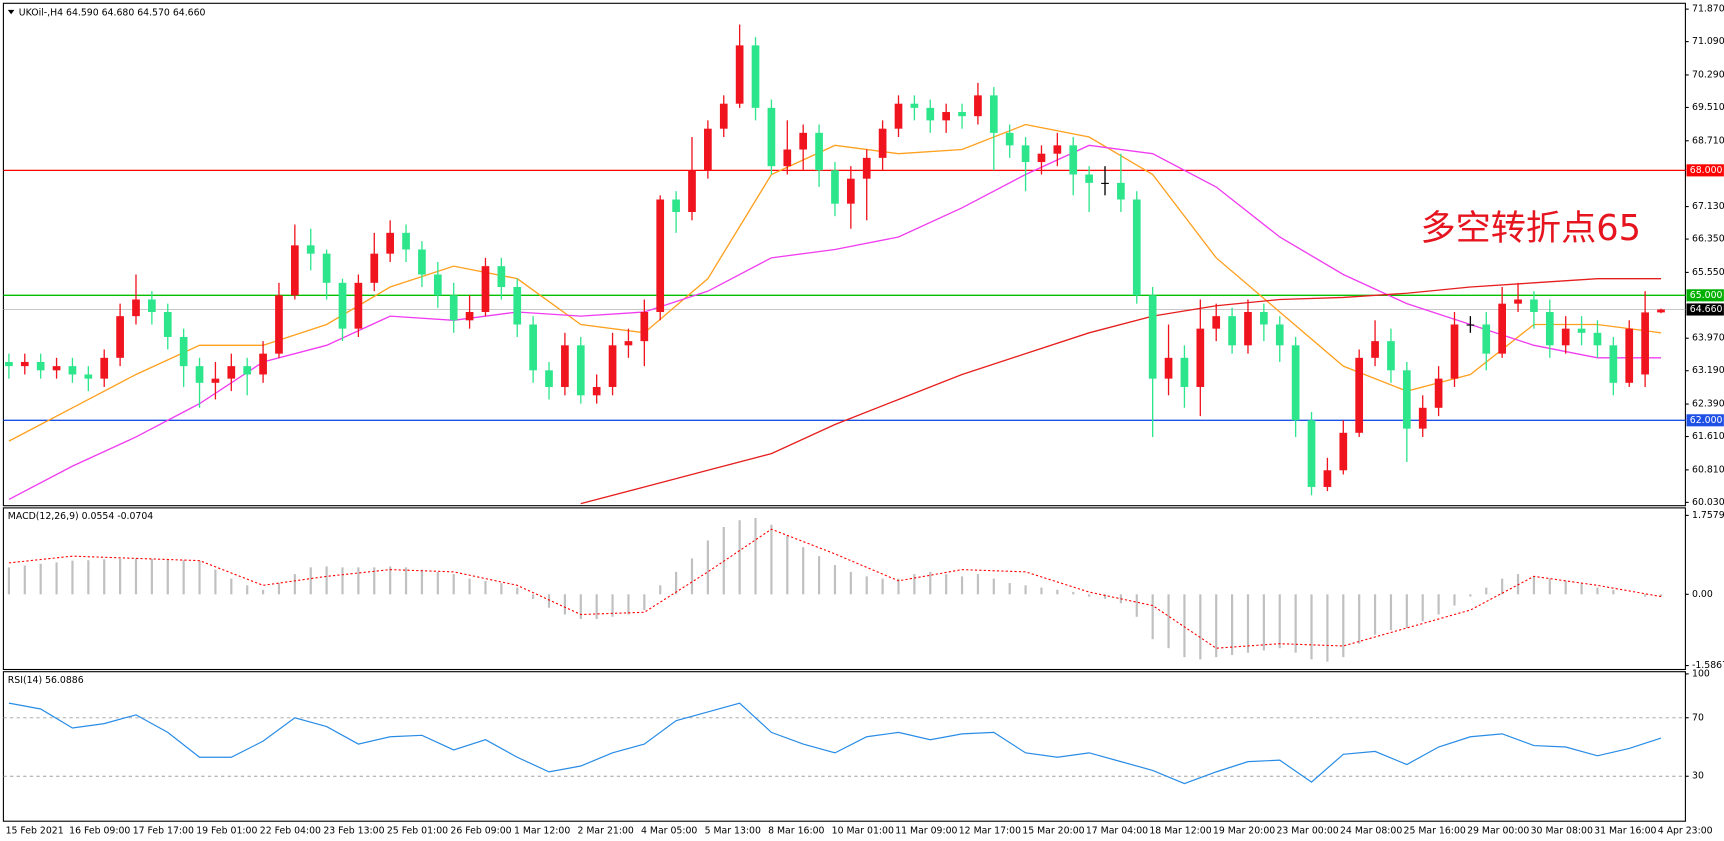  I want to click on y-tick-label: 30, so click(1698, 776).